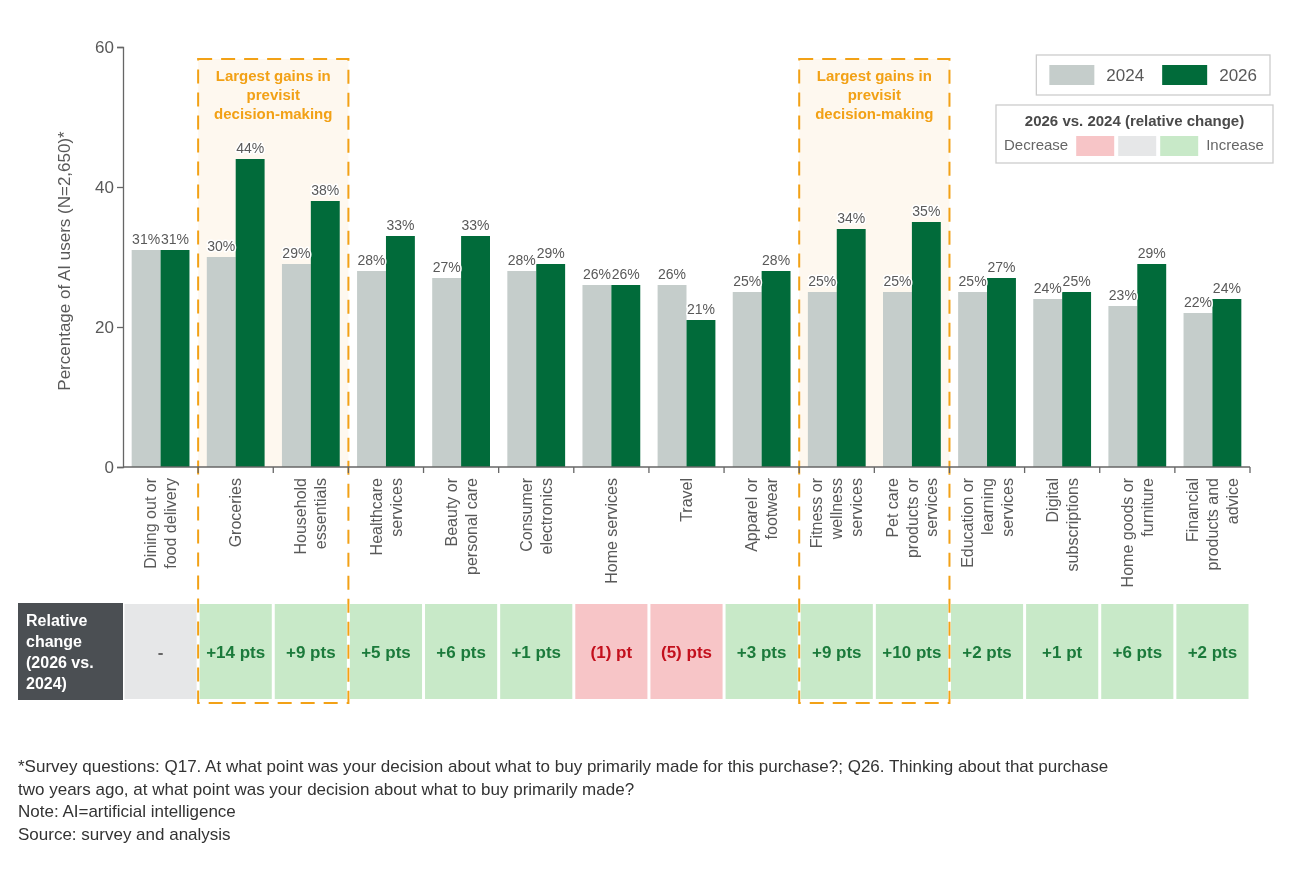 The height and width of the screenshot is (875, 1300). What do you see at coordinates (912, 652) in the screenshot?
I see `data-label: +10 pts` at bounding box center [912, 652].